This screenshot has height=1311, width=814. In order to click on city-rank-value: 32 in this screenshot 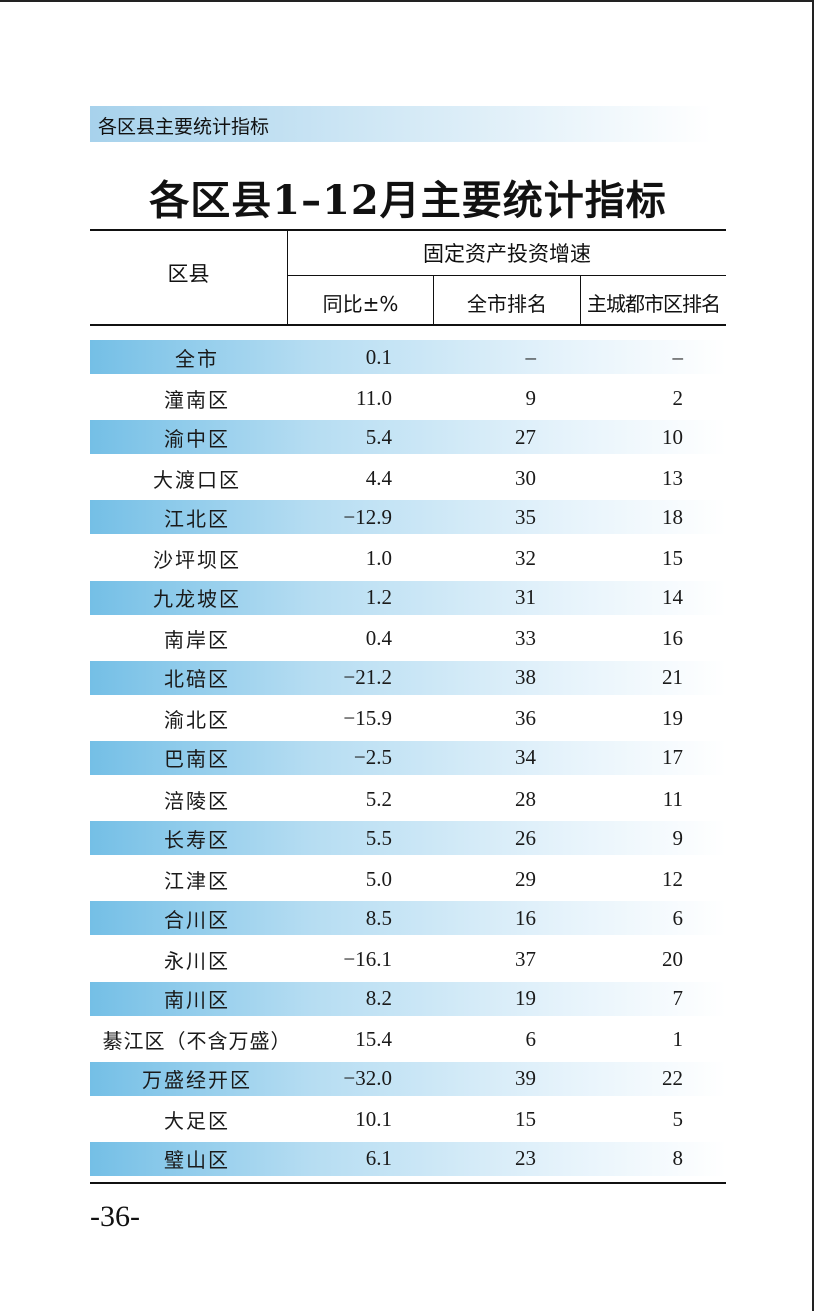, I will do `click(525, 558)`.